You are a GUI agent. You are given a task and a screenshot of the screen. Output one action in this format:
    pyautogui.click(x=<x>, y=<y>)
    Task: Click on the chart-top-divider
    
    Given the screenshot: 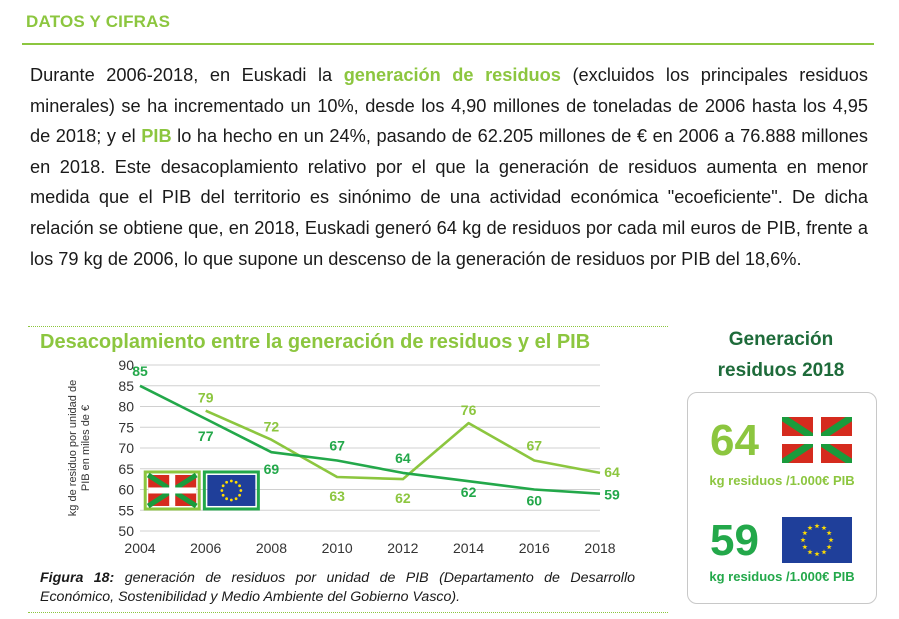 What is the action you would take?
    pyautogui.click(x=348, y=326)
    